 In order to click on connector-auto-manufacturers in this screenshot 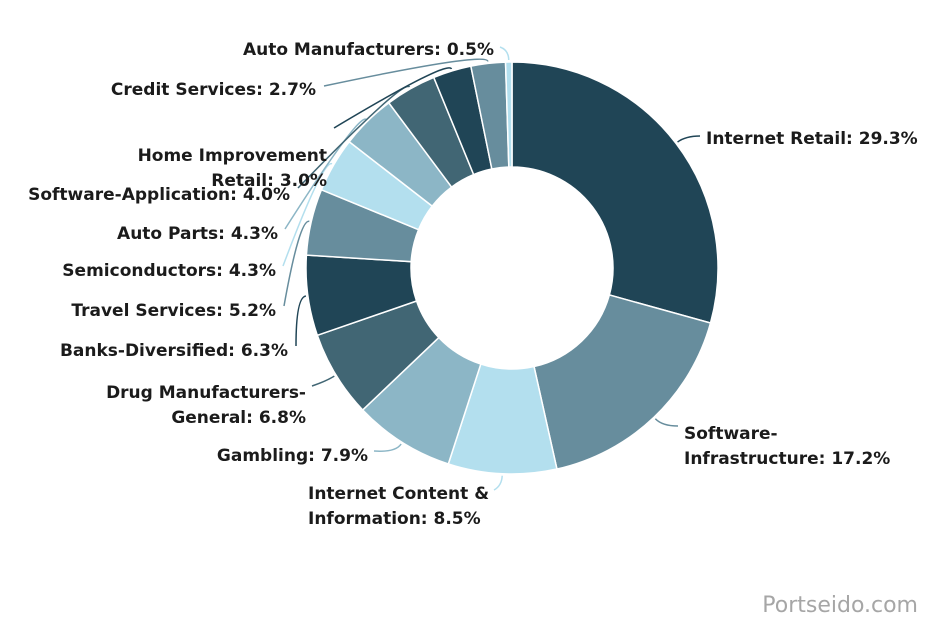, I will do `click(504, 53)`.